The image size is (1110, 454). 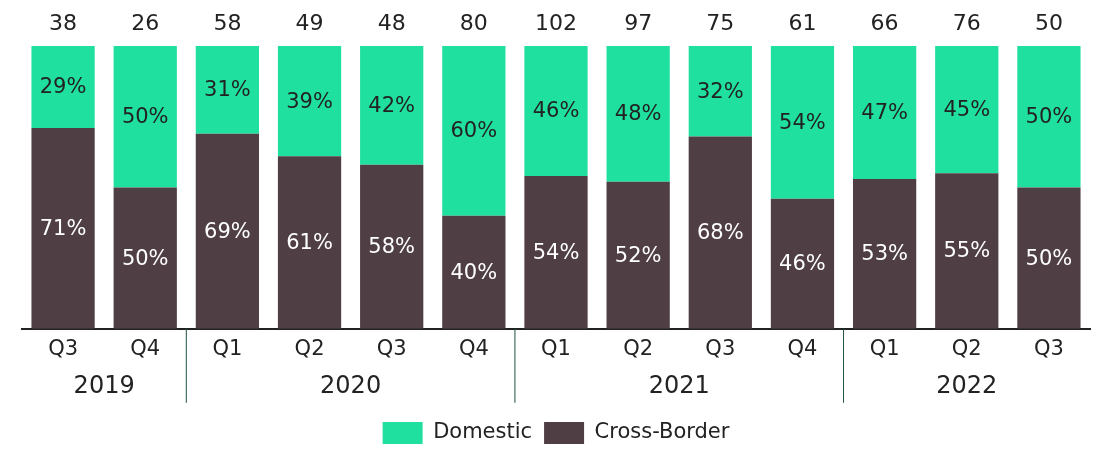 What do you see at coordinates (63, 22) in the screenshot?
I see `text: 38` at bounding box center [63, 22].